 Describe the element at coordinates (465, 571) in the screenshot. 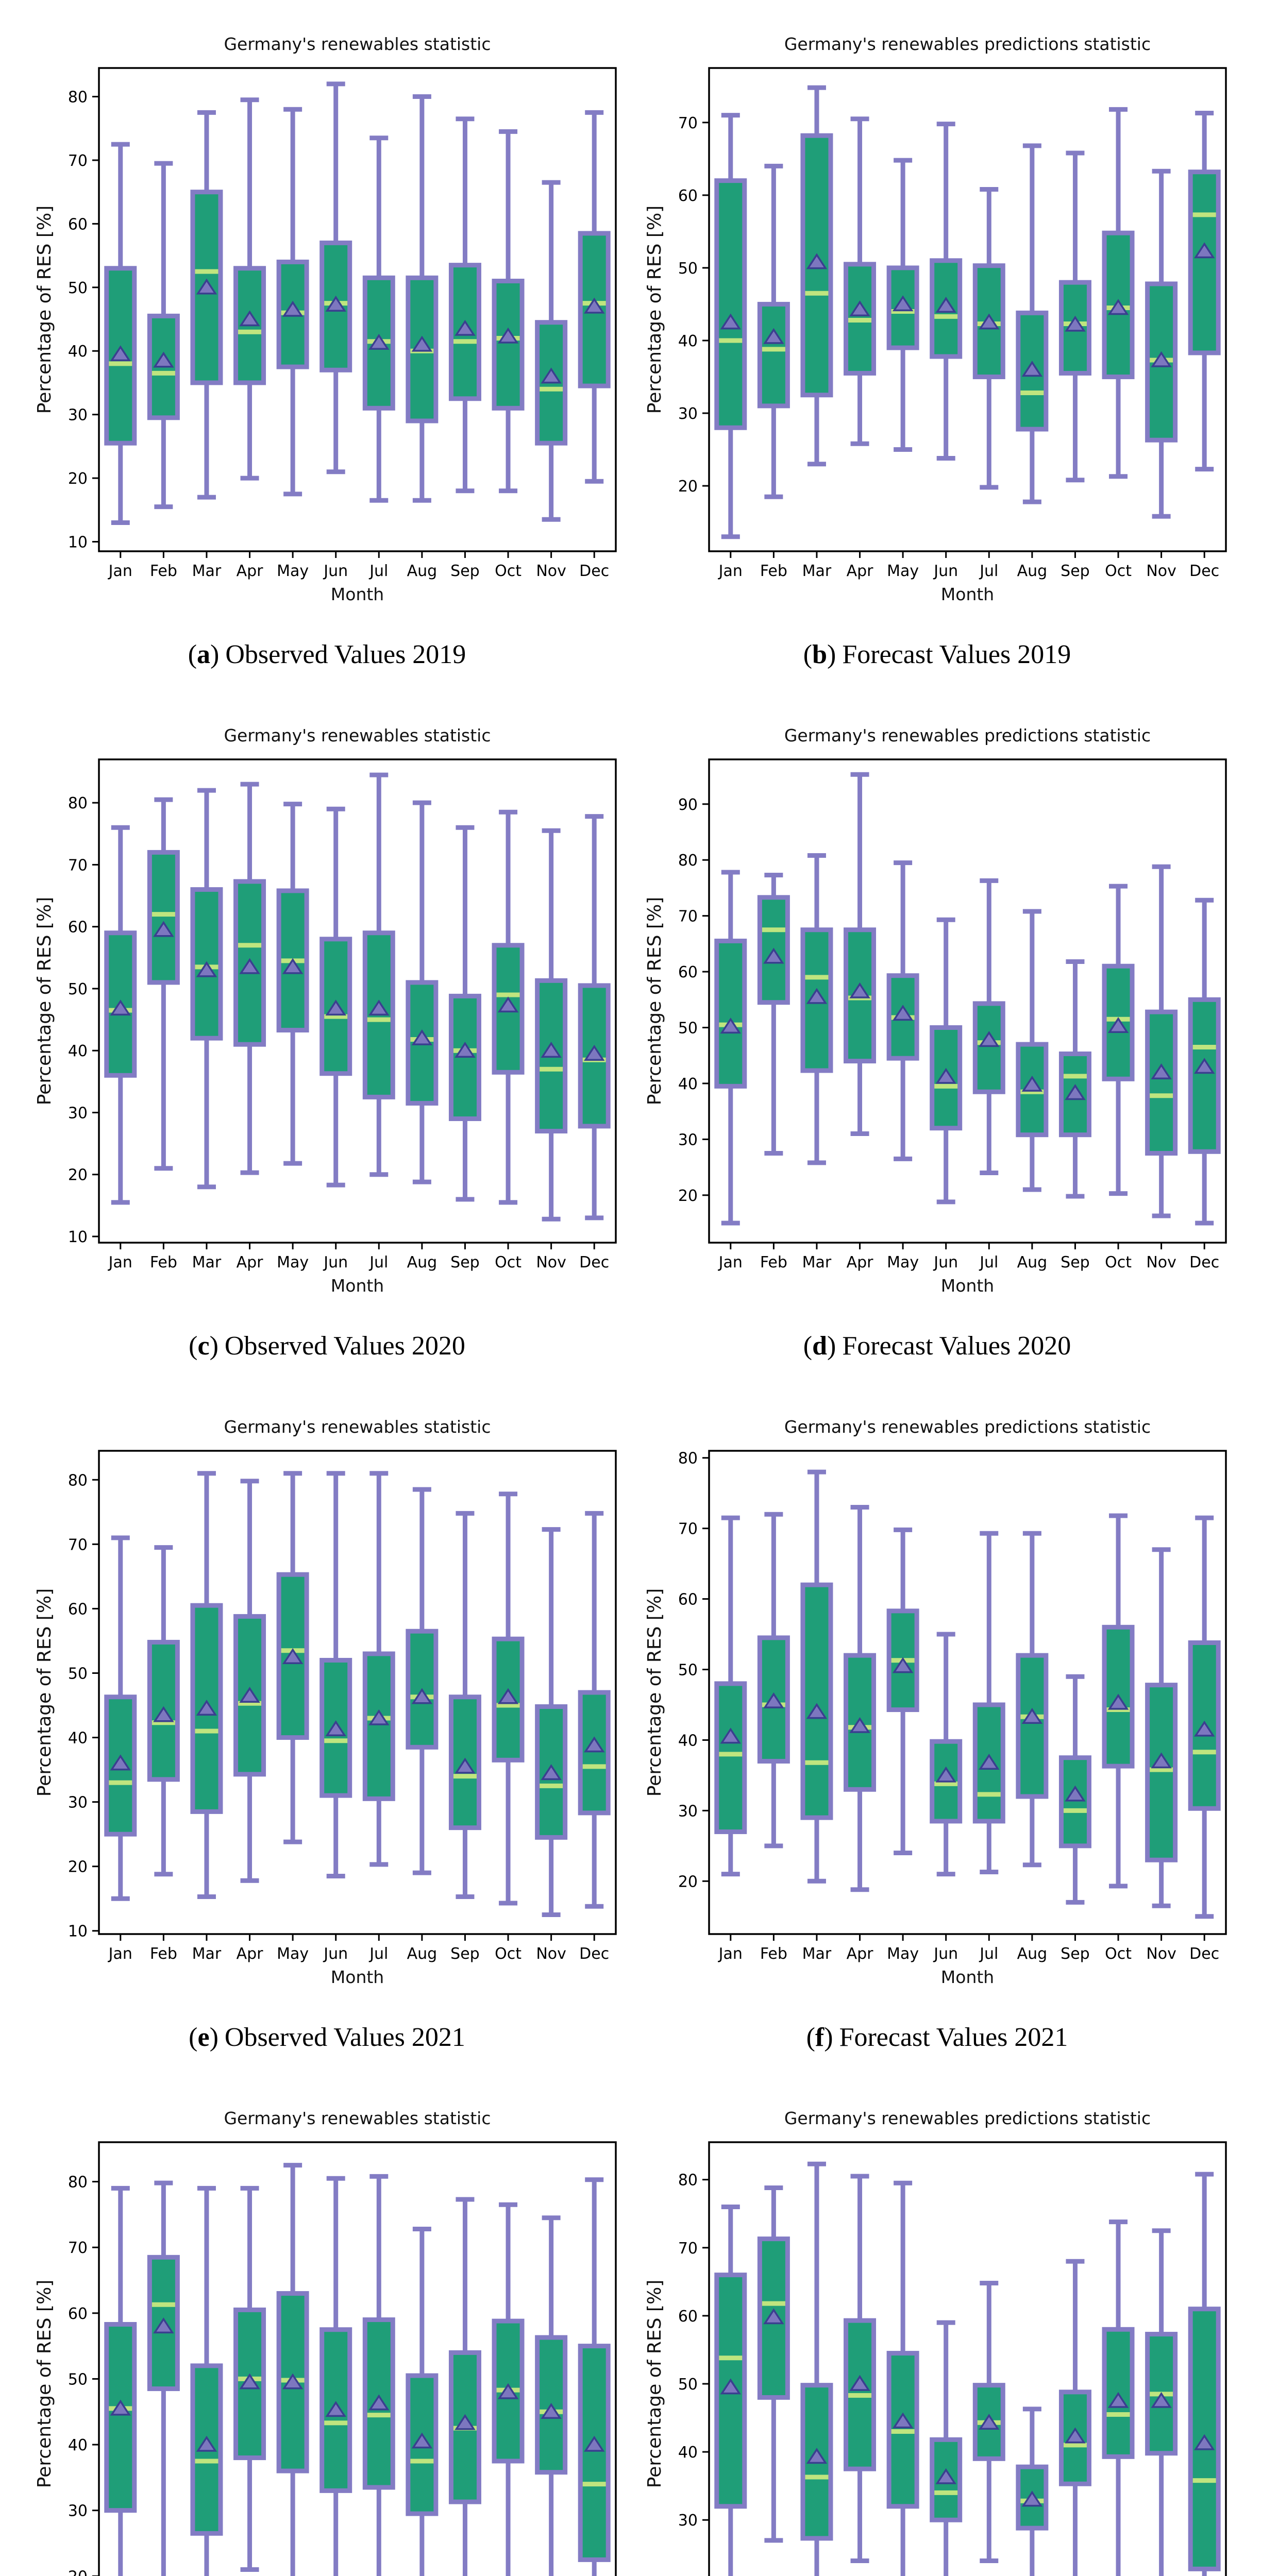

I see `x-tick-label: Sep` at that location.